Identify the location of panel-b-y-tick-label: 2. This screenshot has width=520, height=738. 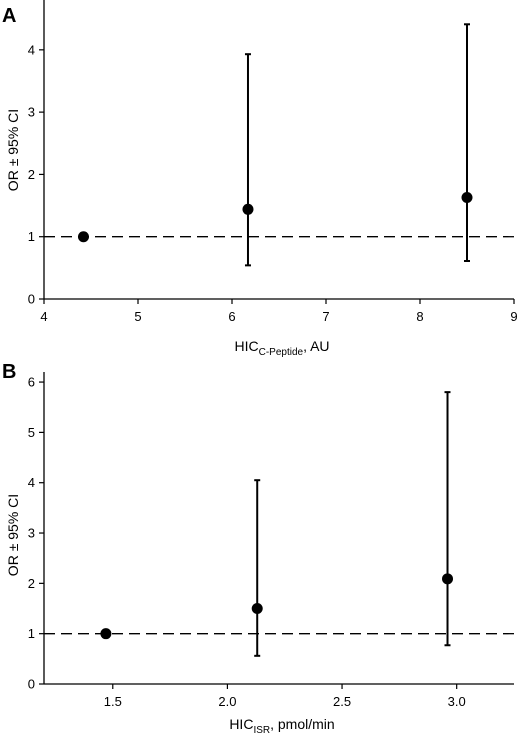
(31, 583).